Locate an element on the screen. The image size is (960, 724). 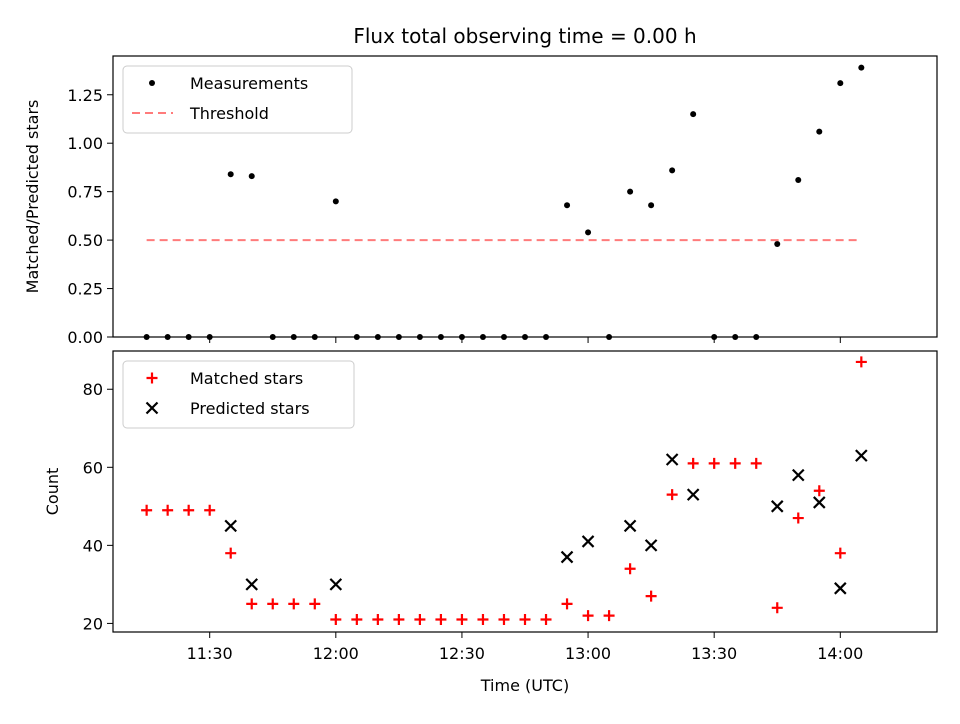
x-axis-title: Time (UTC) is located at coordinates (524, 685).